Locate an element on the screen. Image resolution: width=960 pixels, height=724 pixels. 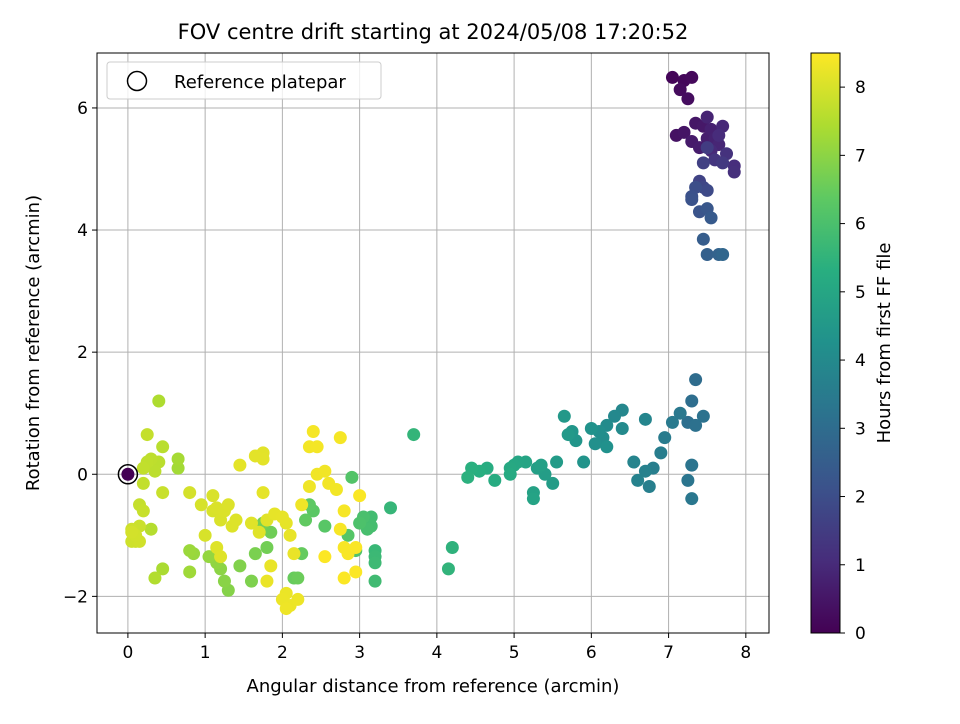
legend-box is located at coordinates (244, 80).